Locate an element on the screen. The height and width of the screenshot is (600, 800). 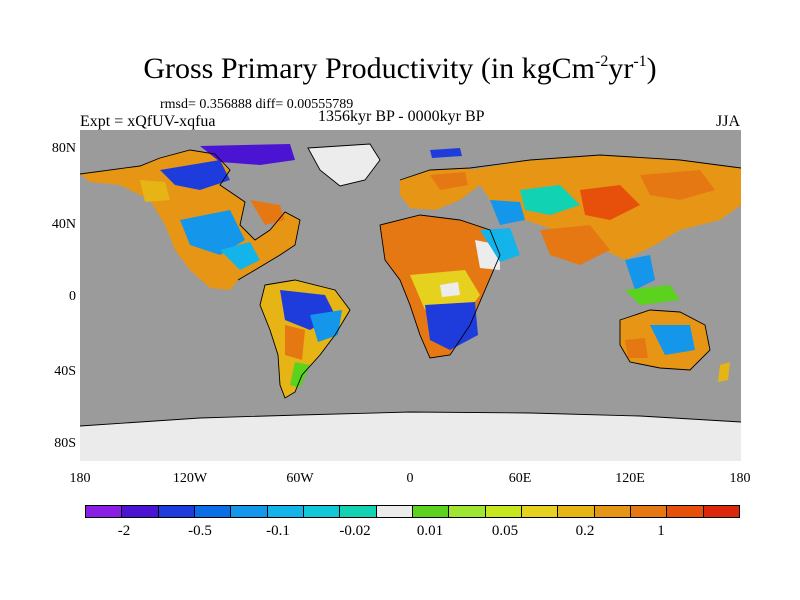
season-label: JJA is located at coordinates (727, 121).